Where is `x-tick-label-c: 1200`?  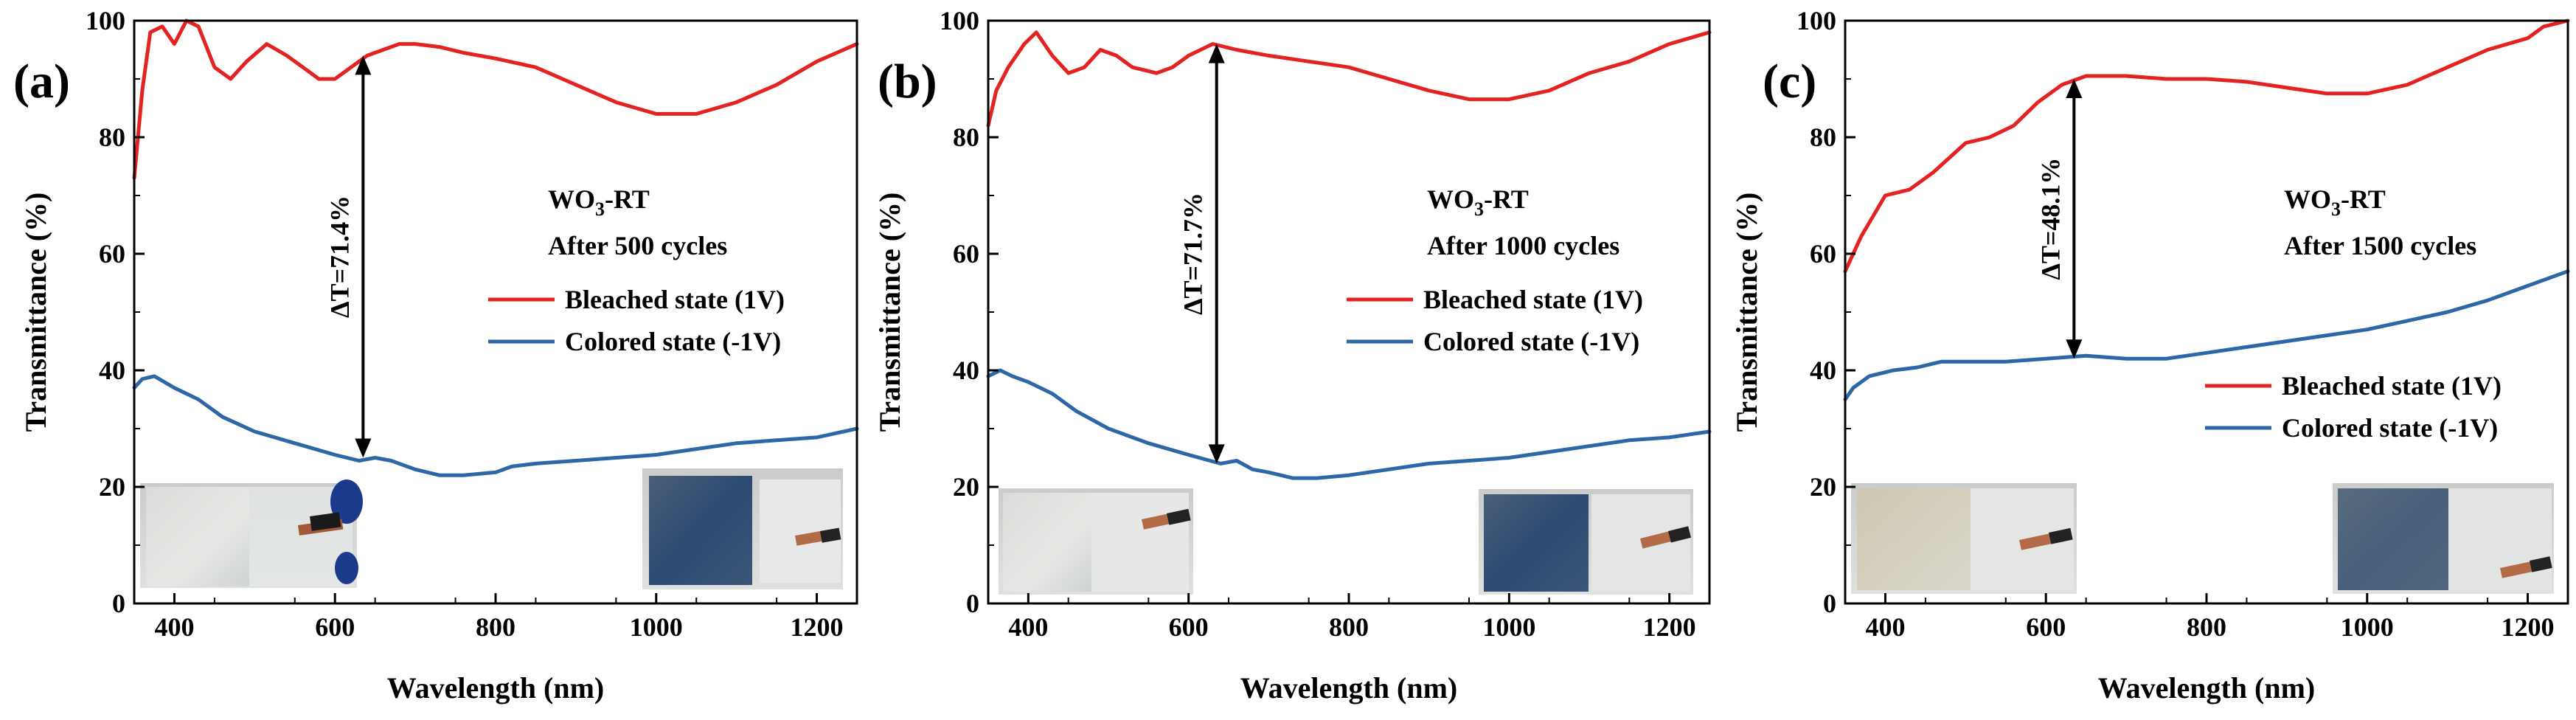 x-tick-label-c: 1200 is located at coordinates (2528, 627).